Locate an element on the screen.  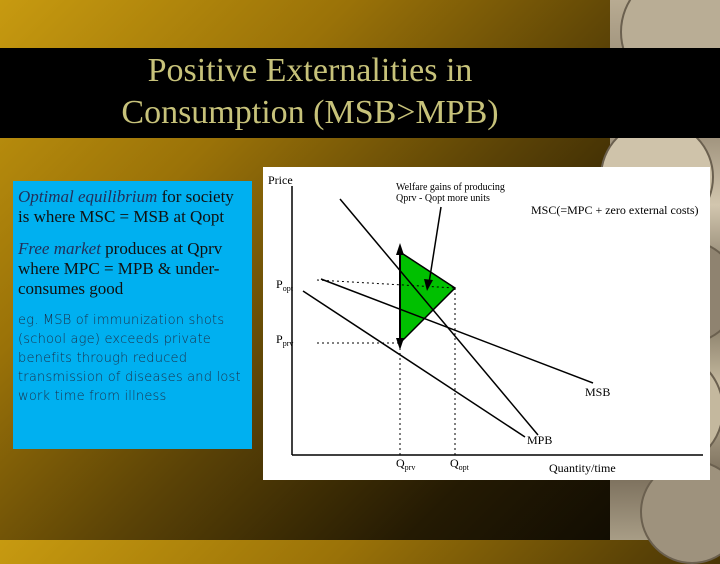
welfare-gain-triangle is located at coordinates (428, 297).